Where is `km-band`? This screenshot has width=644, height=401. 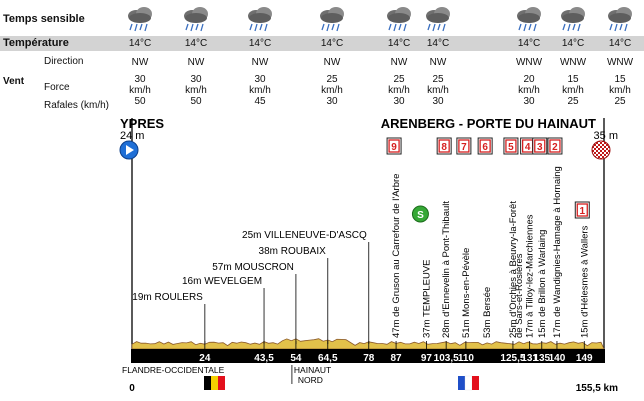
km-band is located at coordinates (368, 356).